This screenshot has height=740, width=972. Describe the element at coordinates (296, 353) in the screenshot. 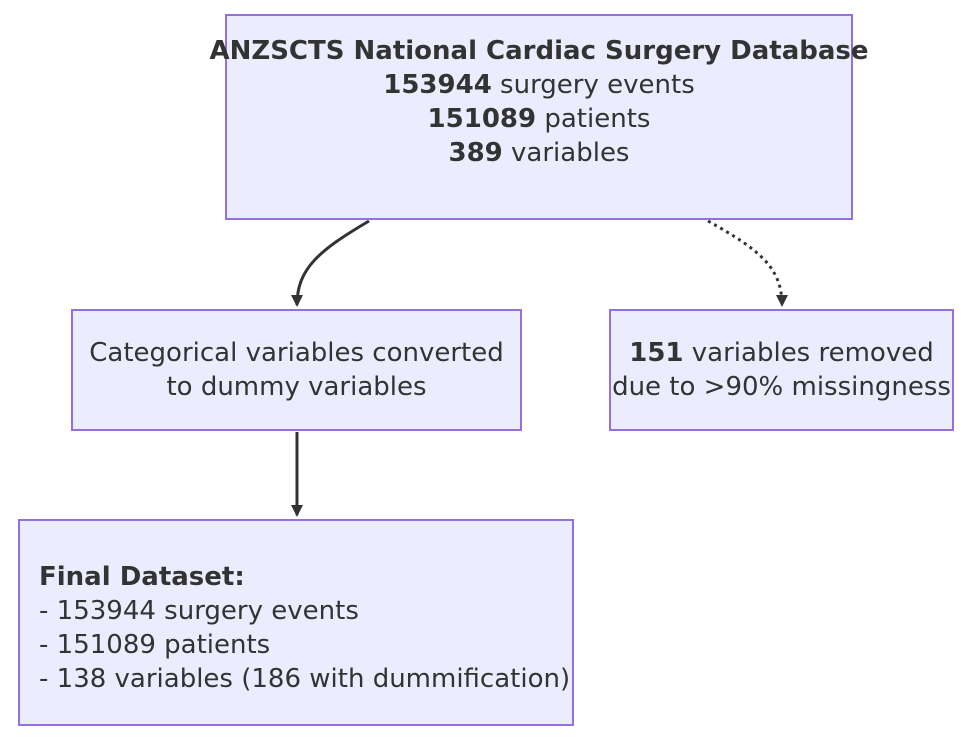

I see `dummy-line-1: Categorical variables converted` at that location.